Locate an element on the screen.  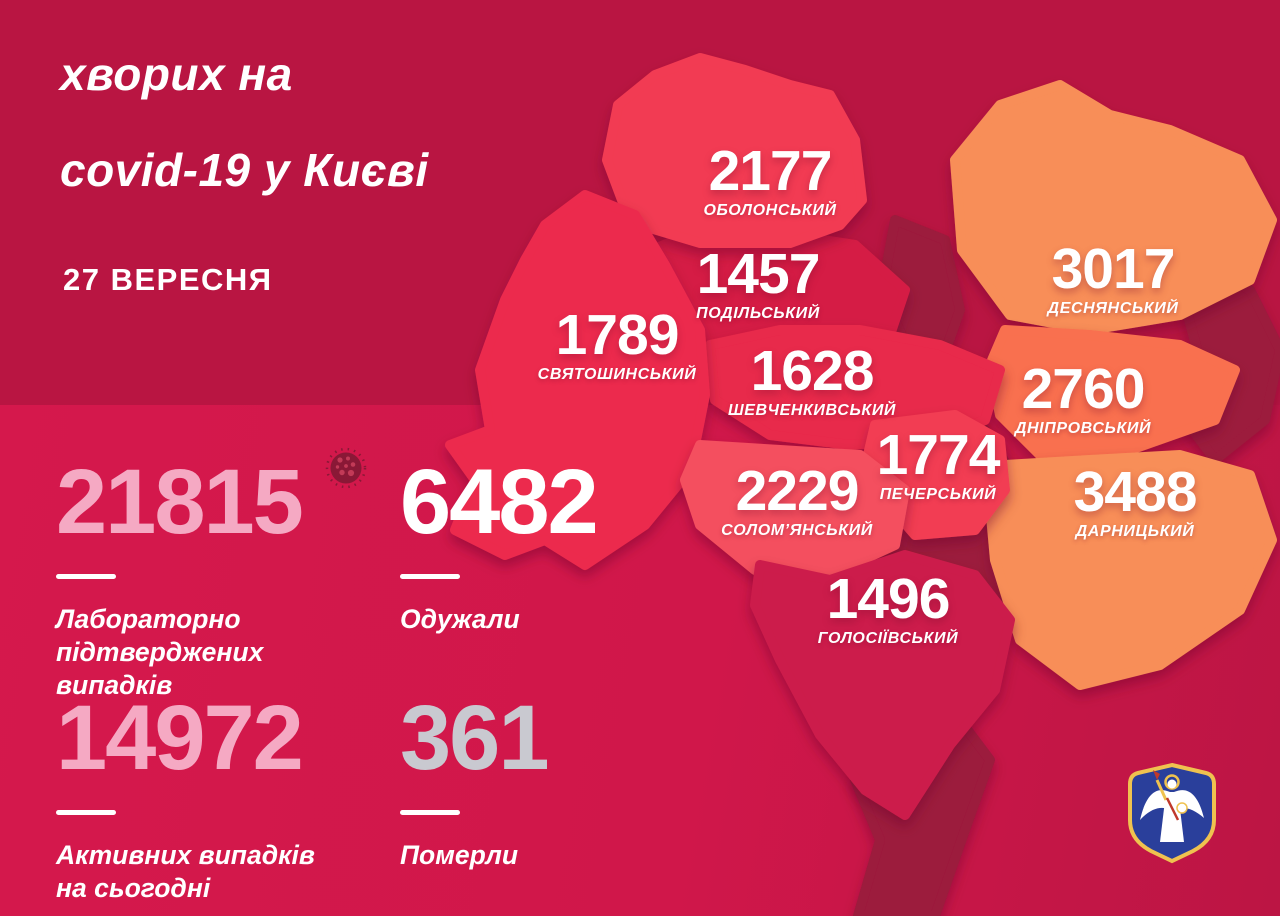
district-value: 2760 is located at coordinates (1083, 389).